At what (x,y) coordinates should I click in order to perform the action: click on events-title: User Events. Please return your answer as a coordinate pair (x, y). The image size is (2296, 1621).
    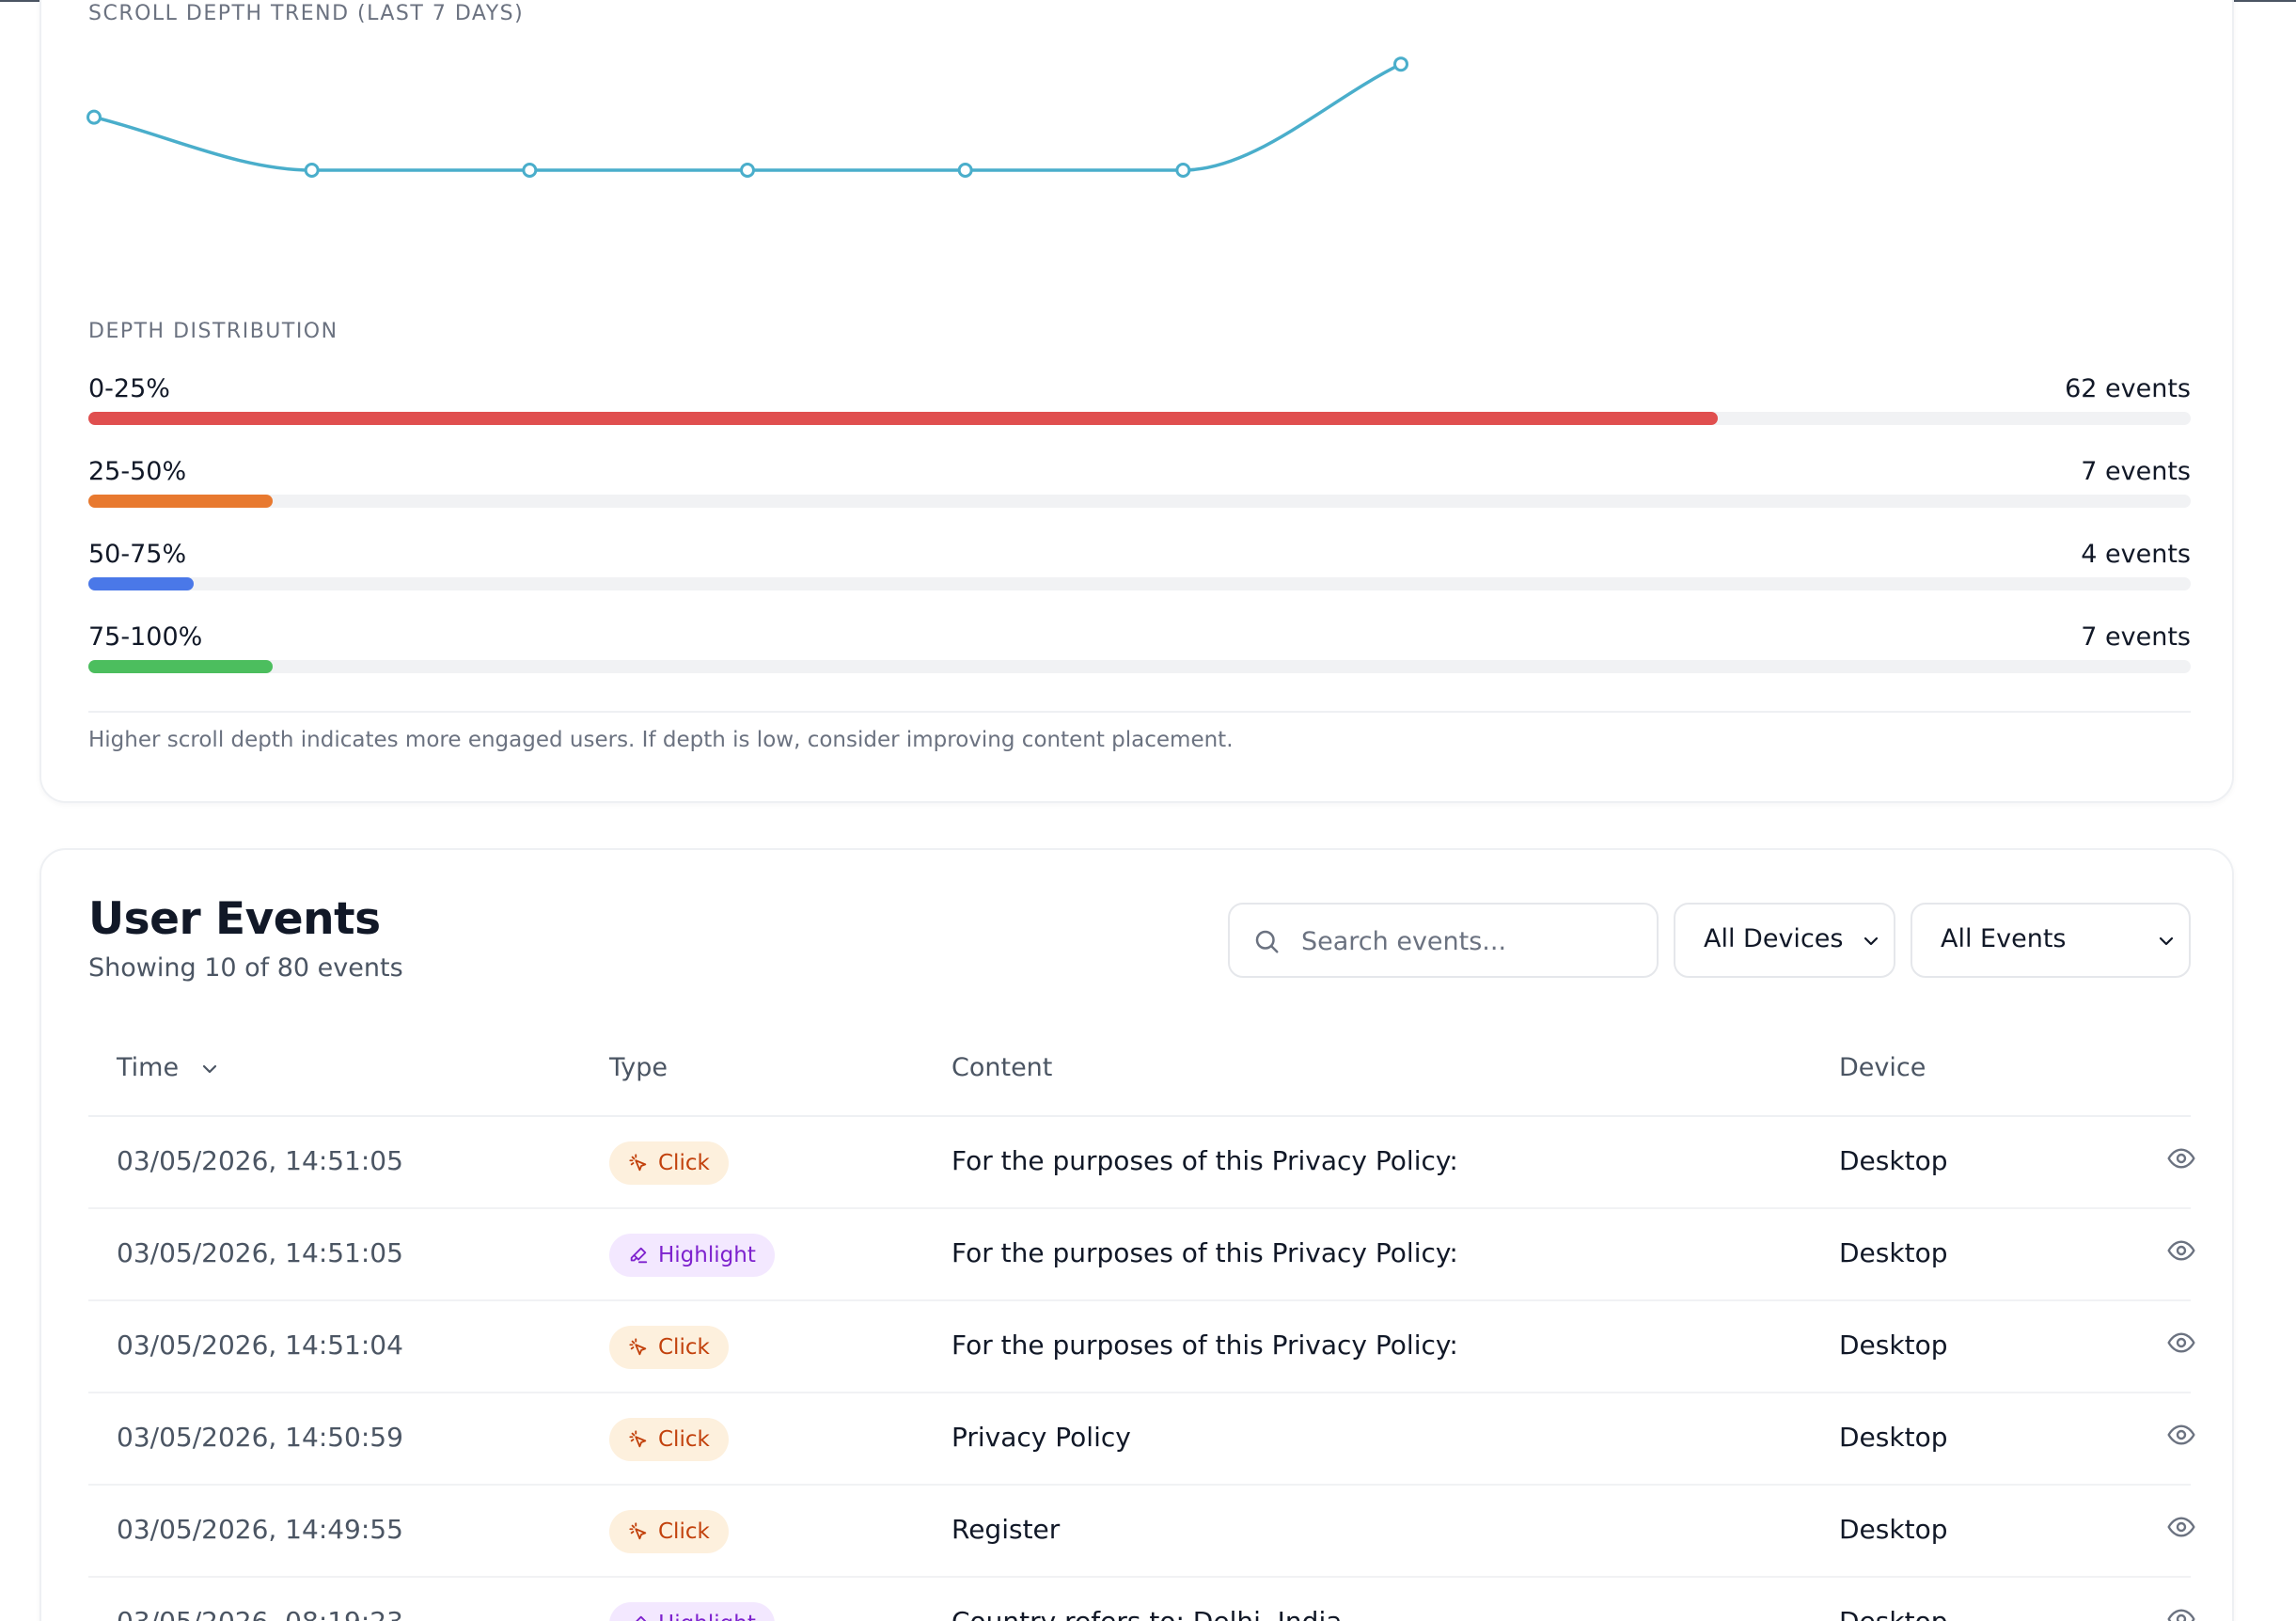
    Looking at the image, I should click on (235, 919).